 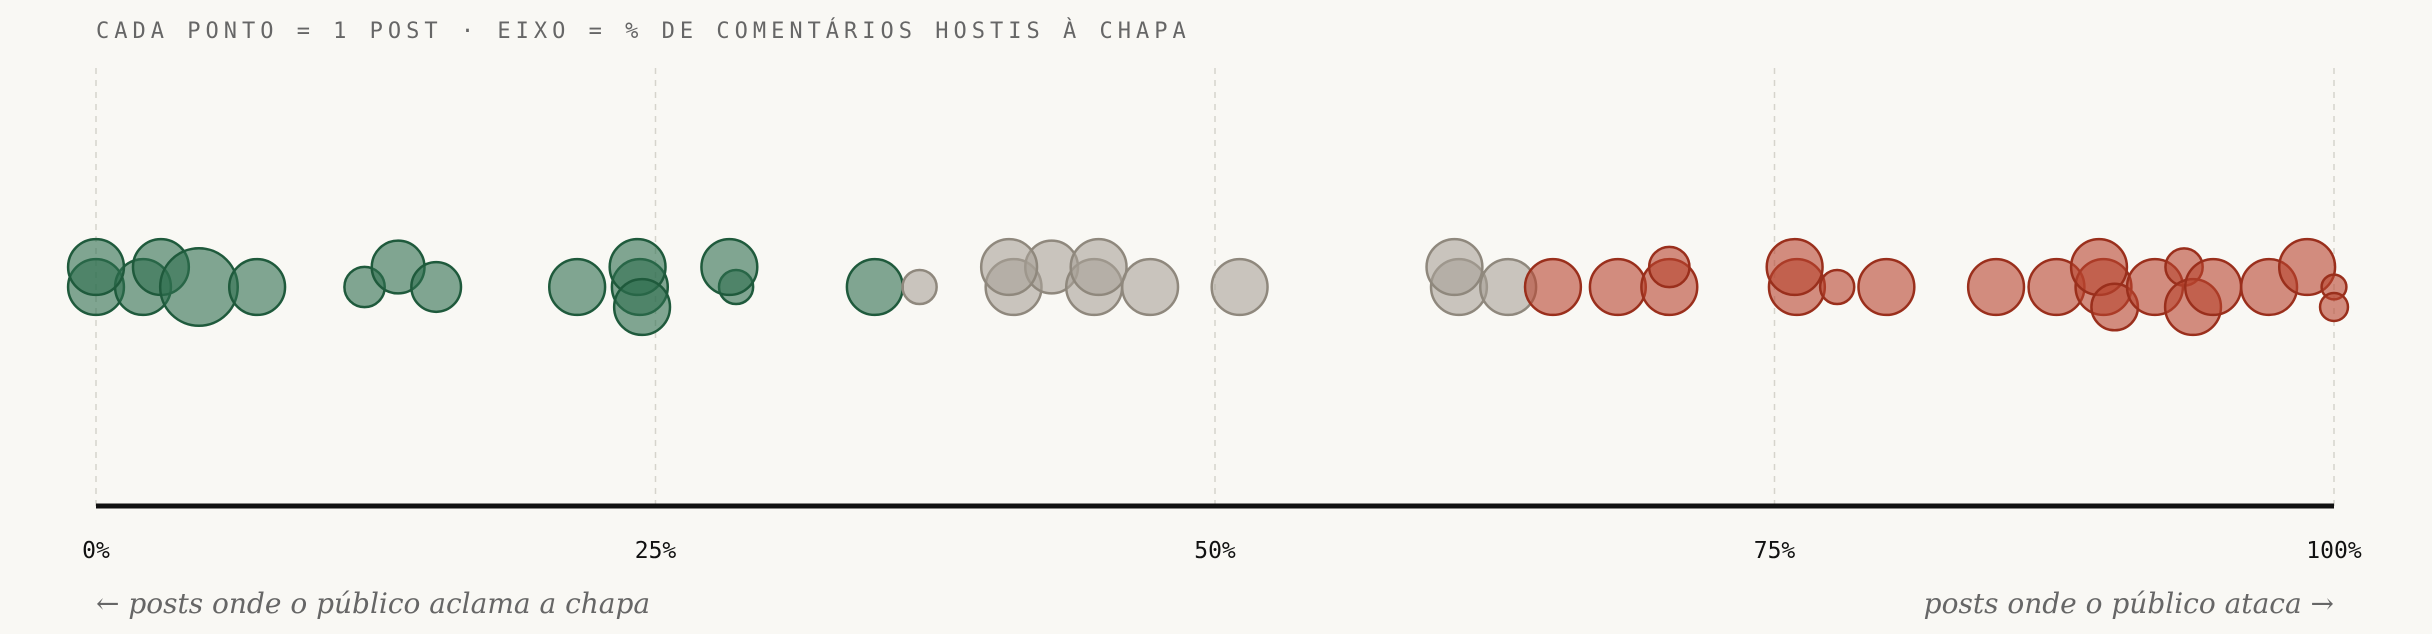 What do you see at coordinates (2334, 551) in the screenshot?
I see `x-tick-label: 100%` at bounding box center [2334, 551].